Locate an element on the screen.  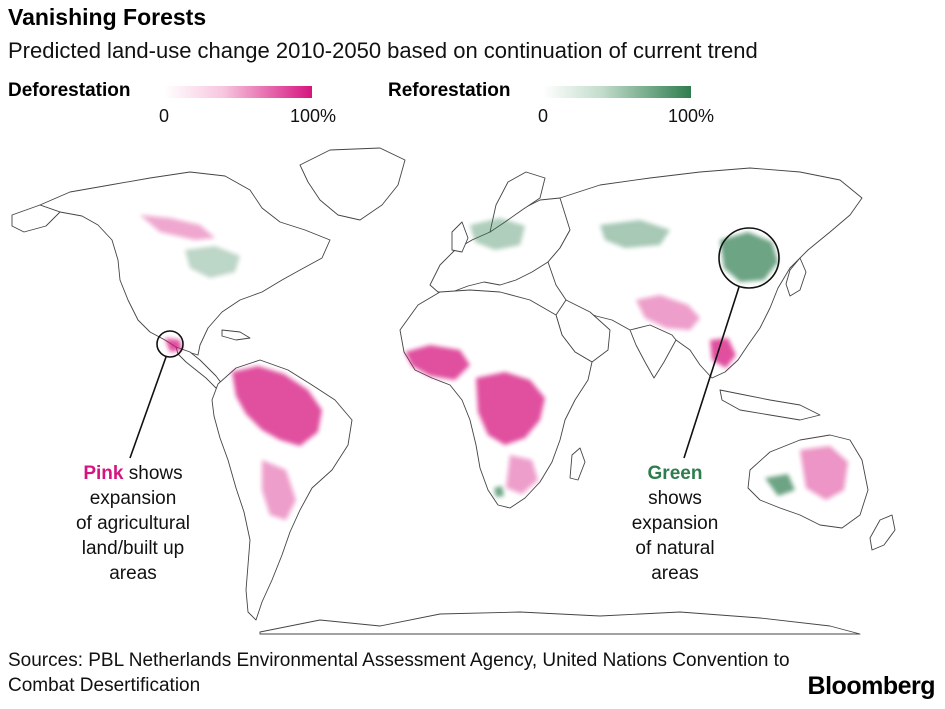
green-line2: shows is located at coordinates (675, 498).